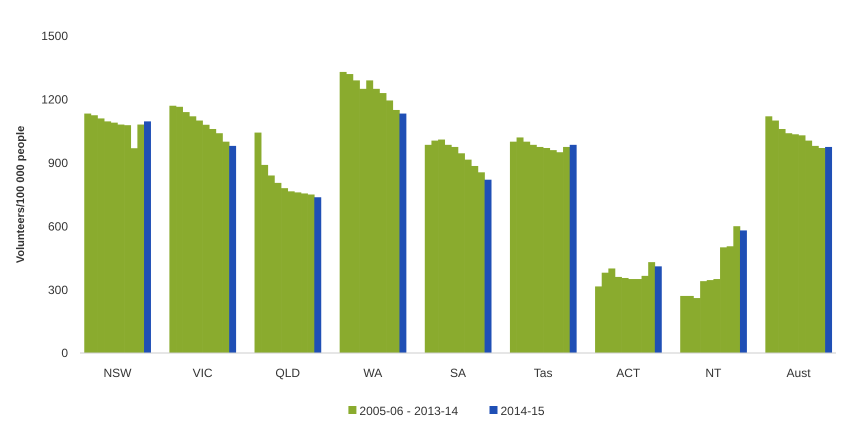  I want to click on y-tick-label: 1200, so click(54, 99).